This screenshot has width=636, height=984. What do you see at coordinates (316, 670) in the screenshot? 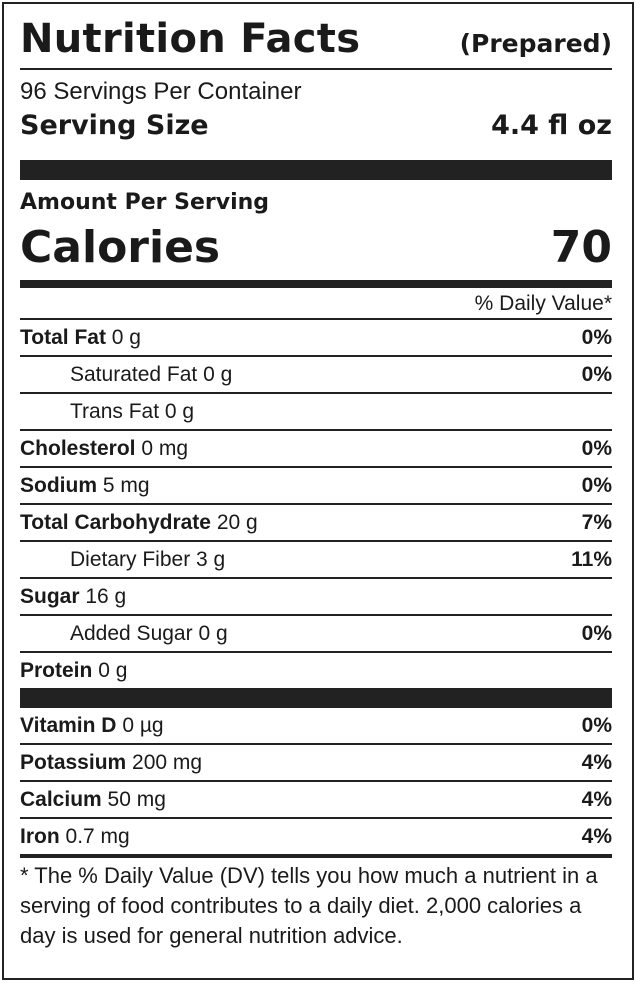
I see `nutrient-row-protein: Protein 0 g` at bounding box center [316, 670].